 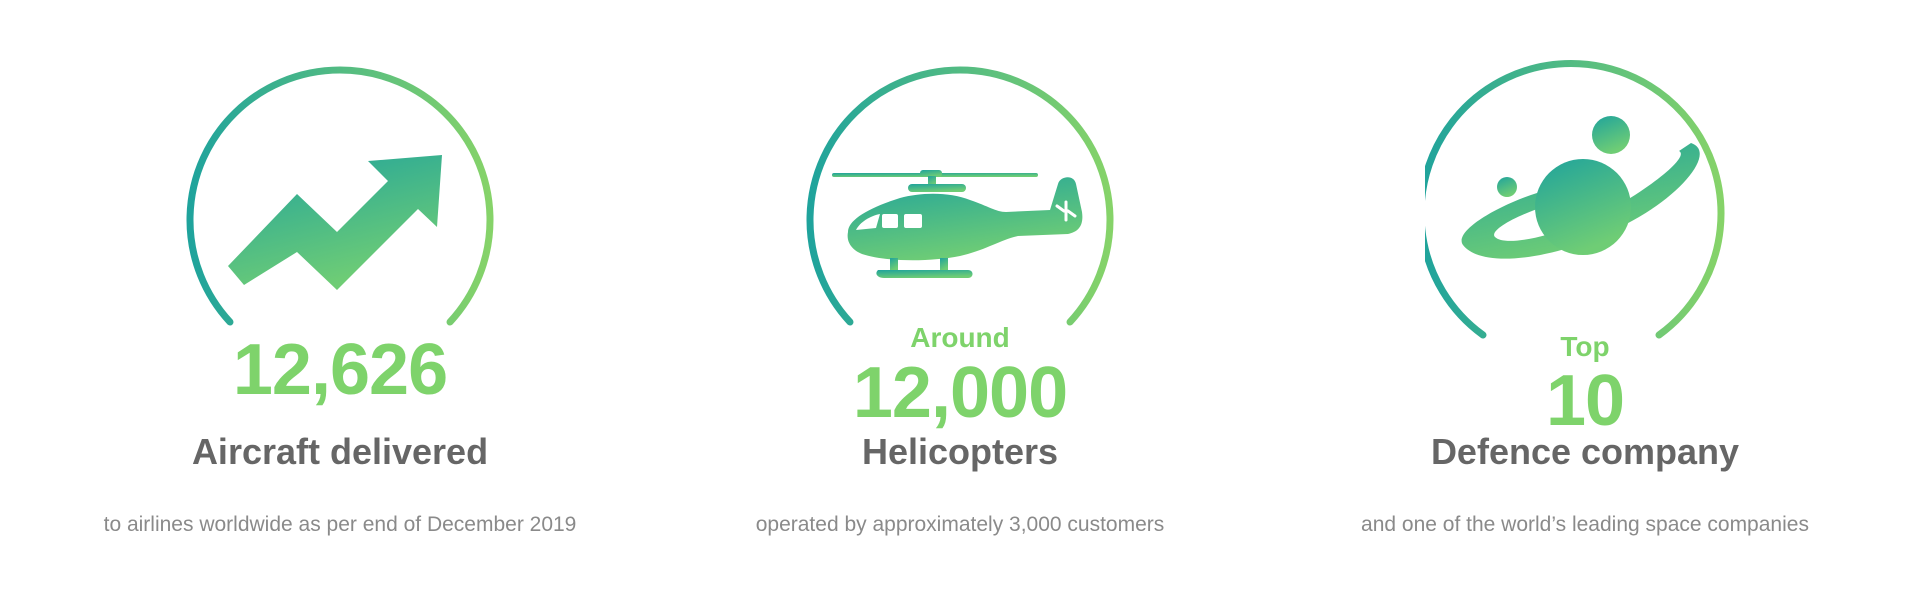 I want to click on stat-headline: Aircraft delivered, so click(x=340, y=451).